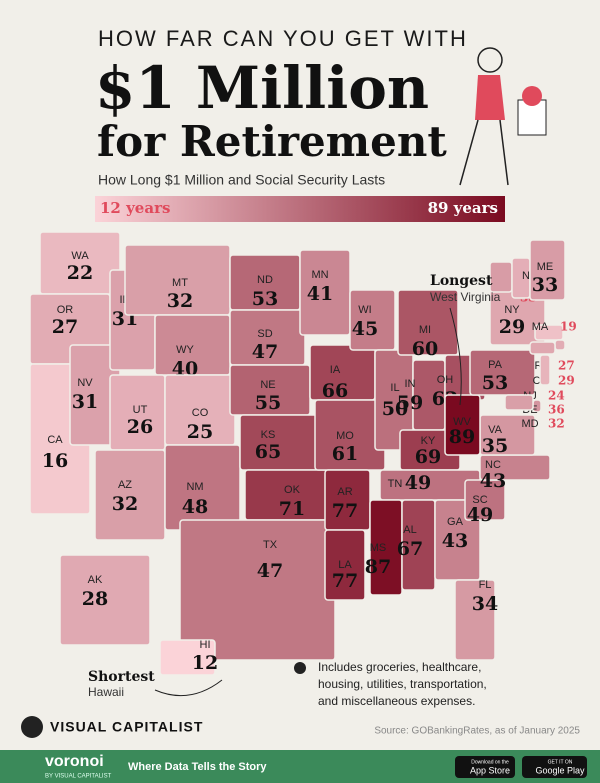 The height and width of the screenshot is (783, 600). What do you see at coordinates (485, 767) in the screenshot?
I see `app-store-button` at bounding box center [485, 767].